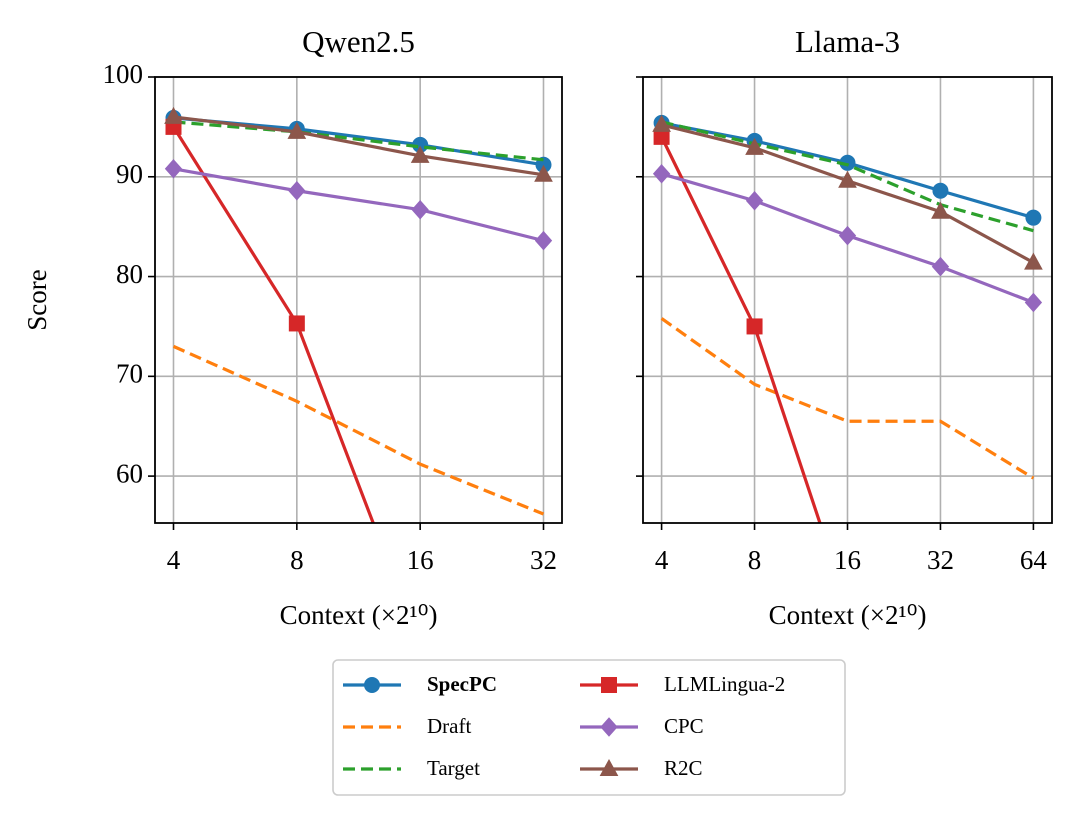 Image resolution: width=1079 pixels, height=820 pixels. I want to click on legend-label: Draft, so click(449, 726).